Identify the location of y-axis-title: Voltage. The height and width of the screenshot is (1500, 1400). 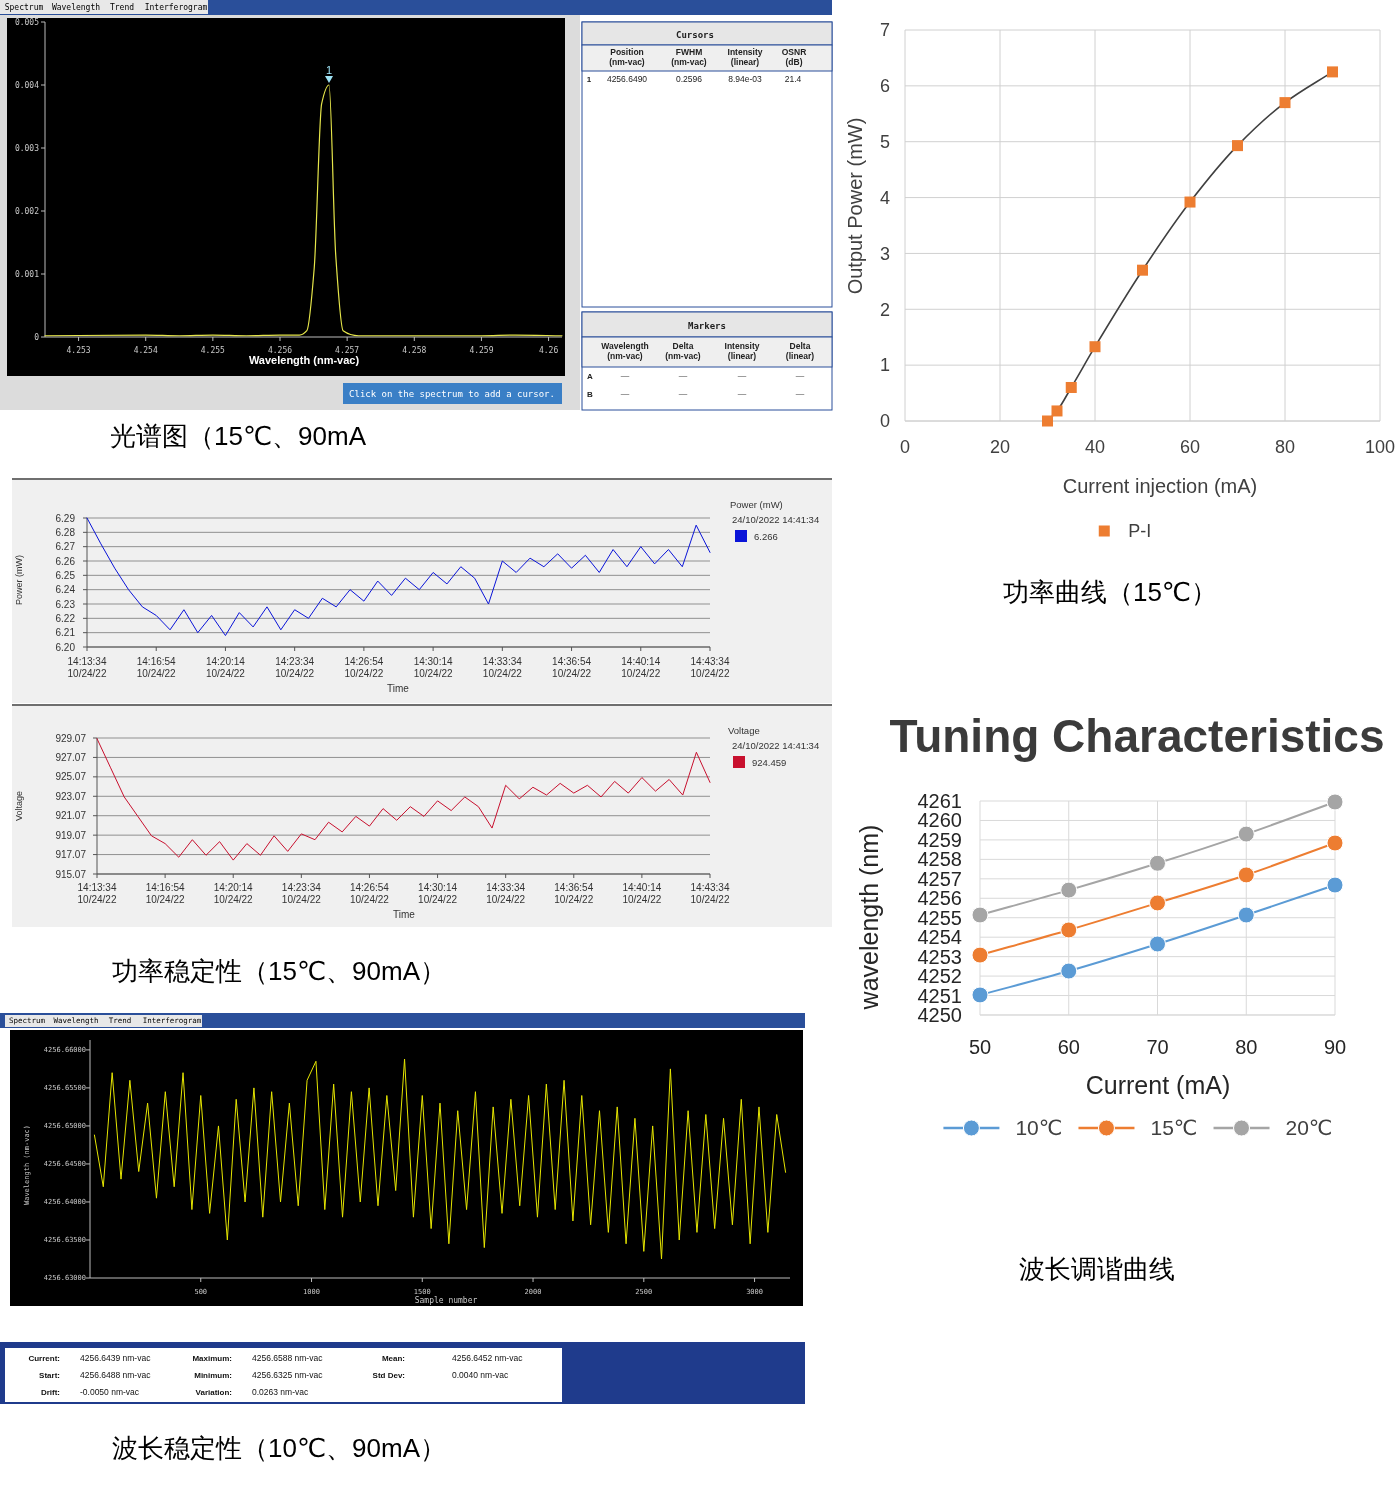
(19, 806).